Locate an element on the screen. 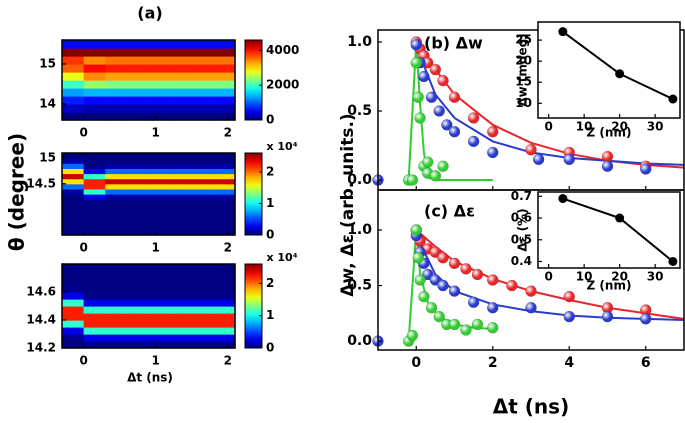 The height and width of the screenshot is (423, 685). colorbar is located at coordinates (253, 80).